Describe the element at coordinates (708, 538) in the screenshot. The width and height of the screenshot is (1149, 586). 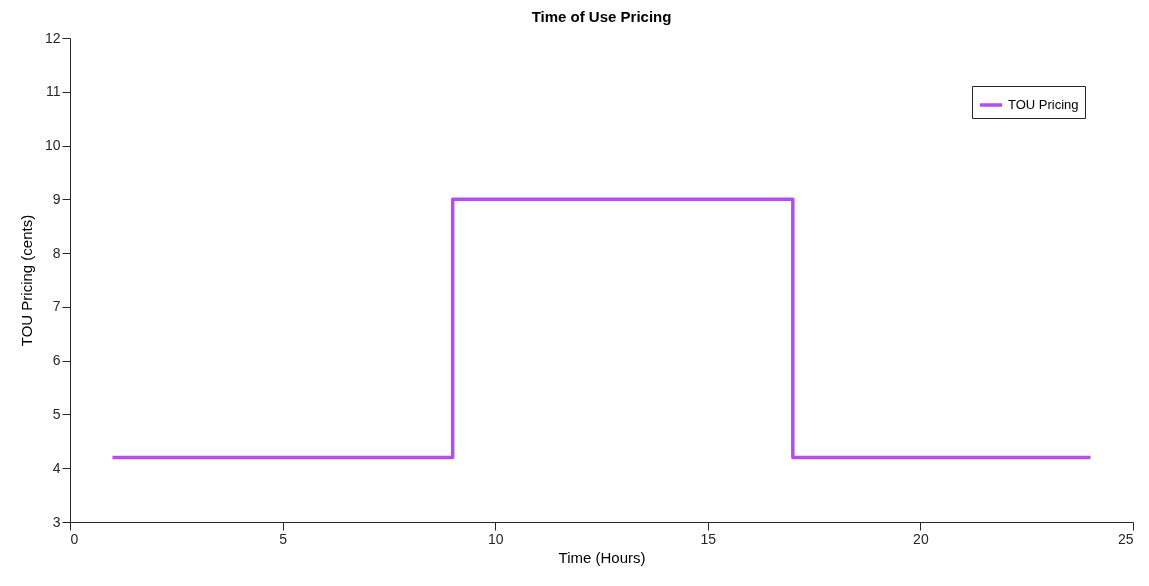
I see `x-tick-label: 15` at that location.